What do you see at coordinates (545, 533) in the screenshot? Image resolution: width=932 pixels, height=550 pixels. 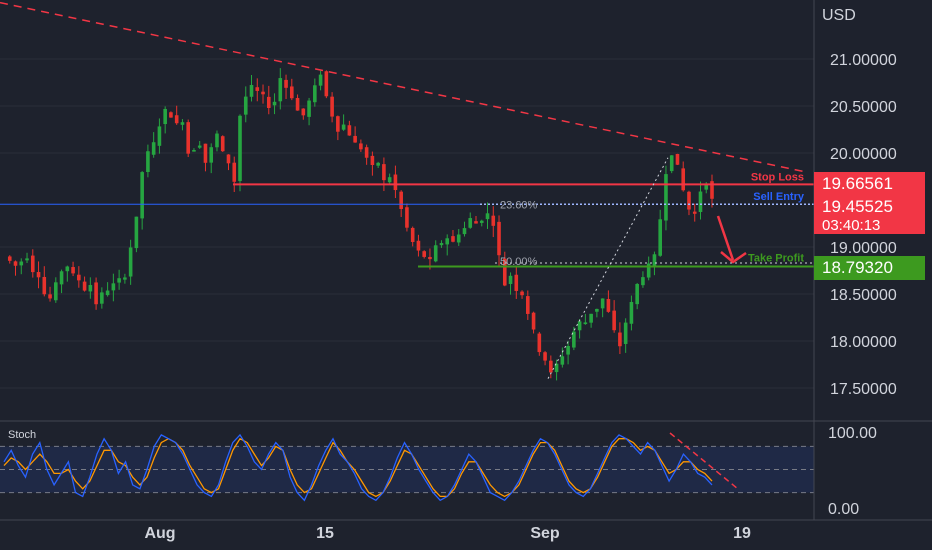 I see `time-tick-label: Sep` at bounding box center [545, 533].